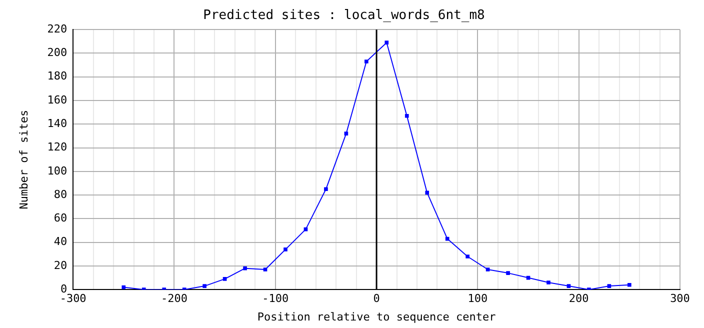 The width and height of the screenshot is (704, 328). Describe the element at coordinates (680, 299) in the screenshot. I see `x-tick-label: 300` at that location.